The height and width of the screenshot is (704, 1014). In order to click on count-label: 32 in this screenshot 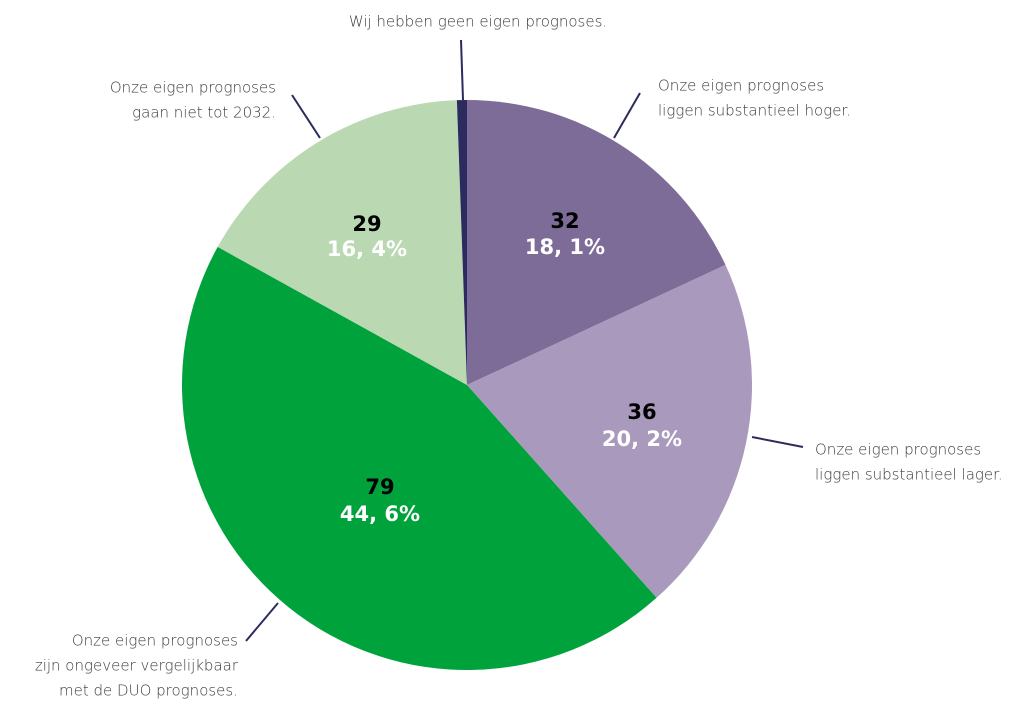, I will do `click(564, 221)`.